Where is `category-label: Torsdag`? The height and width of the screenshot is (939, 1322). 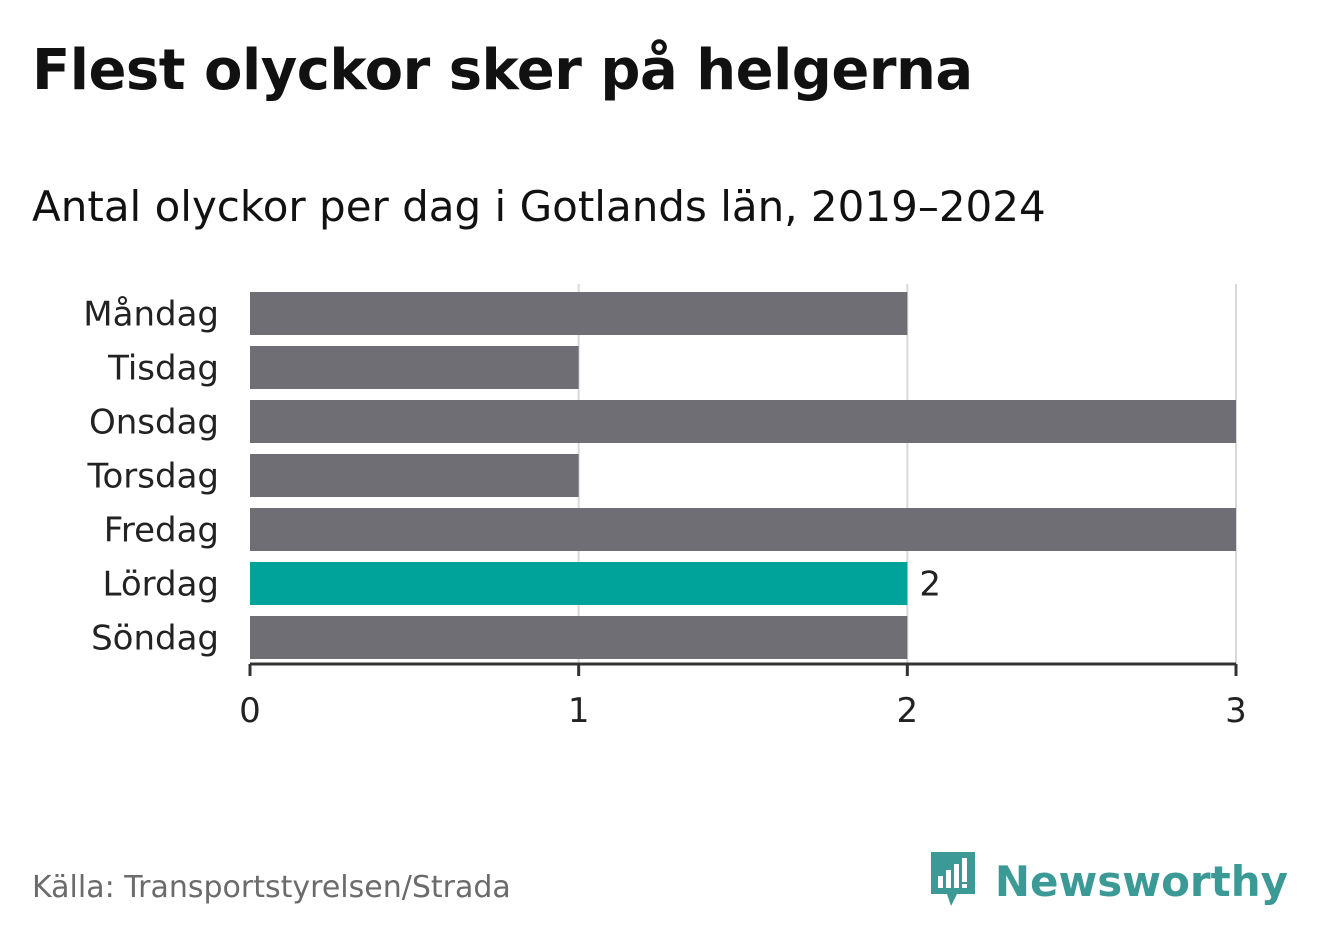 category-label: Torsdag is located at coordinates (153, 477).